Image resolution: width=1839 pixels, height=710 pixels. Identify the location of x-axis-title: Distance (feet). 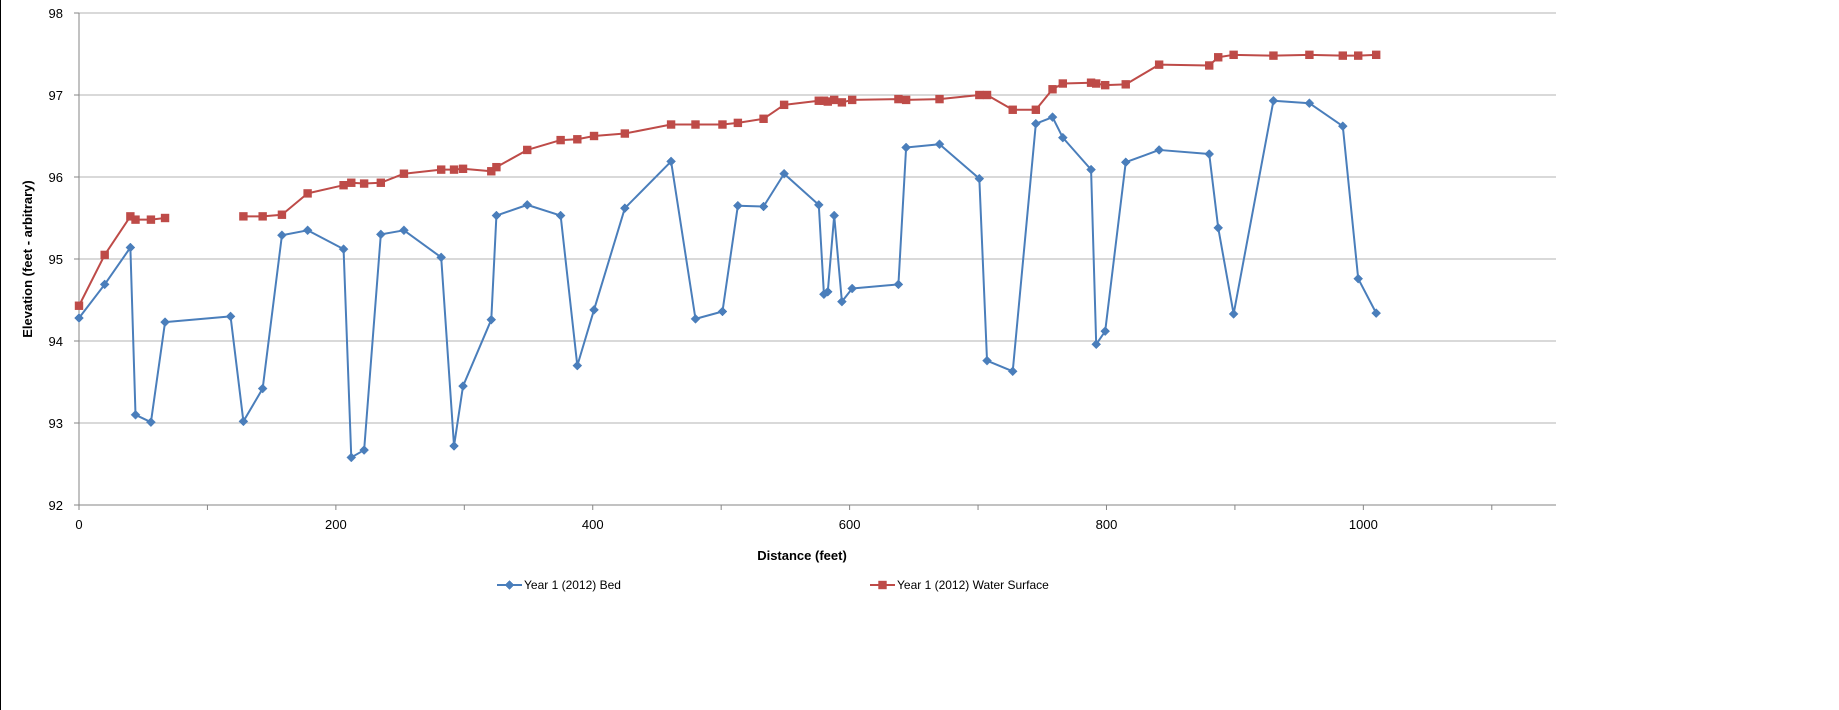
(802, 555).